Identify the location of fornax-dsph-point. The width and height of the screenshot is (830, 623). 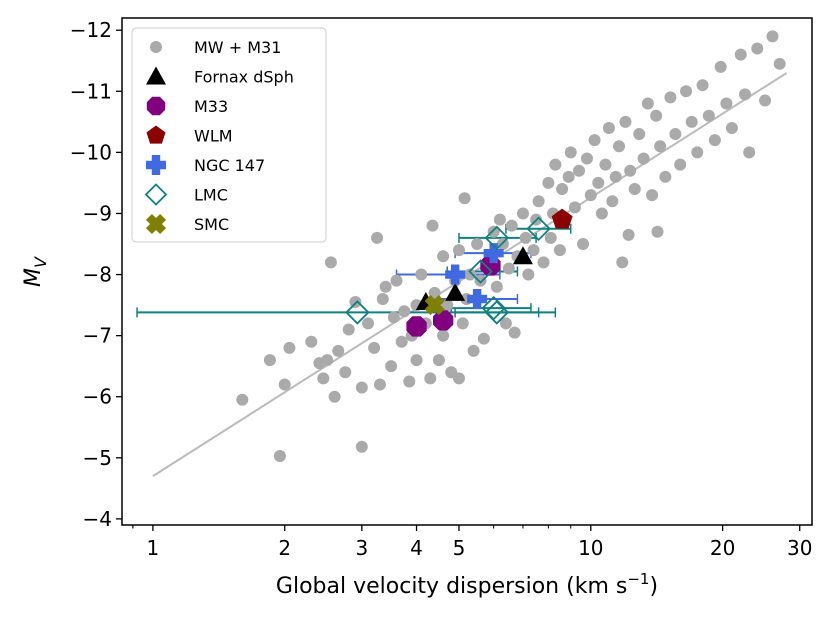
(455, 291).